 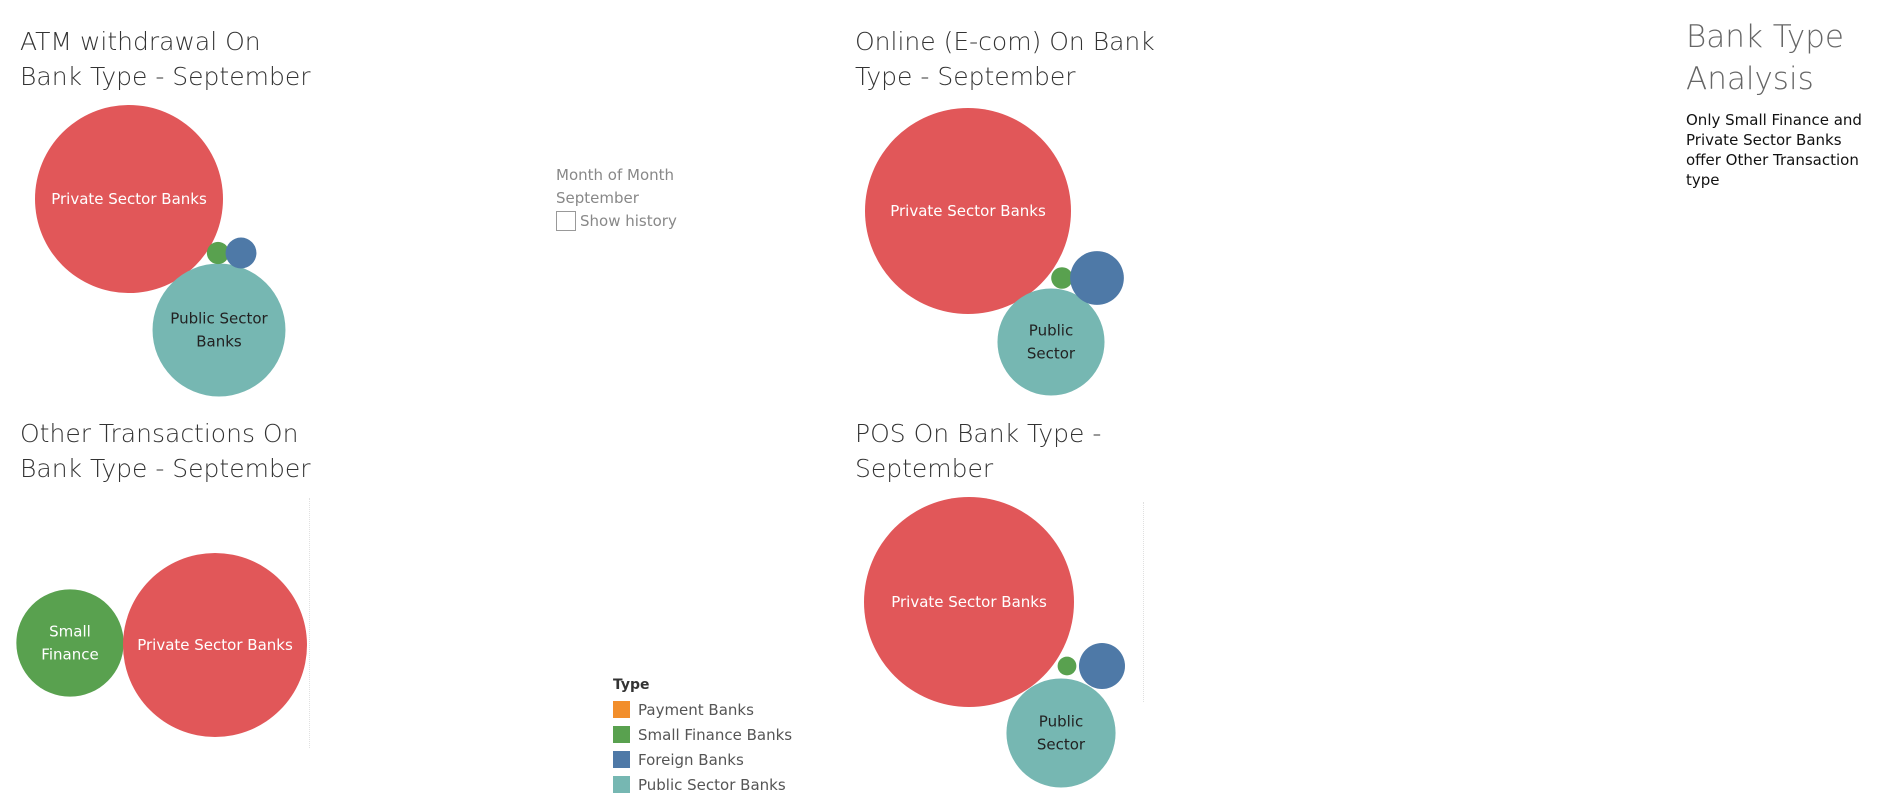 I want to click on bubble-label: Public Sector, so click(x=219, y=319).